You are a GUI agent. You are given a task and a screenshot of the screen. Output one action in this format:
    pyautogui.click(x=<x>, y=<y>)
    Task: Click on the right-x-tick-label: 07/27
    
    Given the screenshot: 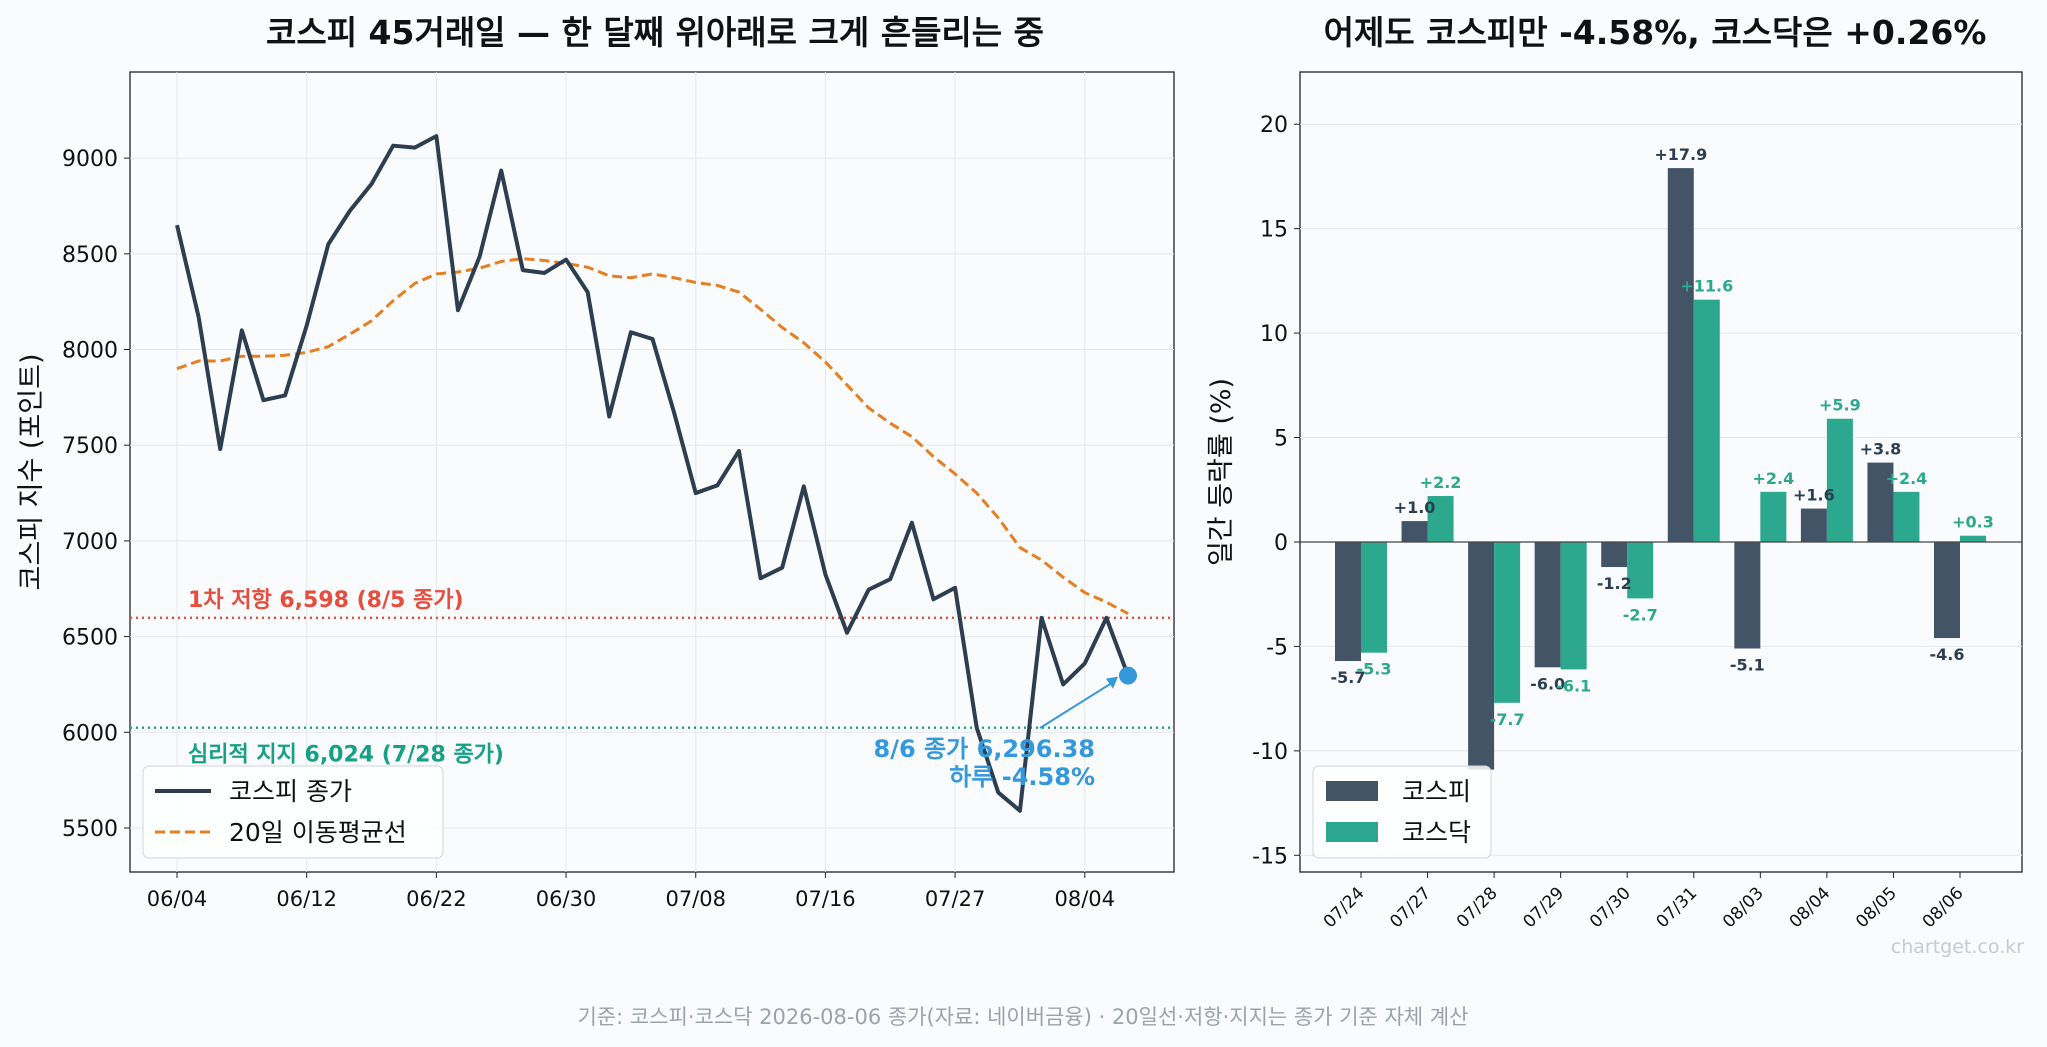 What is the action you would take?
    pyautogui.click(x=1410, y=907)
    